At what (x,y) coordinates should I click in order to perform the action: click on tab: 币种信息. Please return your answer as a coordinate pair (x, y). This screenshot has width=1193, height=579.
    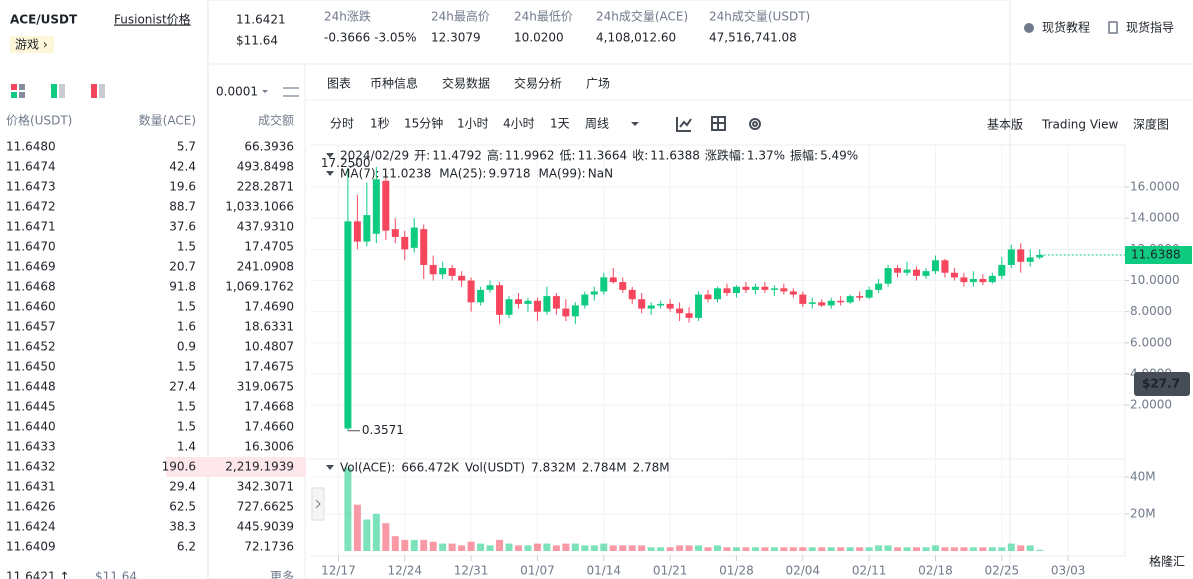
    Looking at the image, I should click on (394, 83).